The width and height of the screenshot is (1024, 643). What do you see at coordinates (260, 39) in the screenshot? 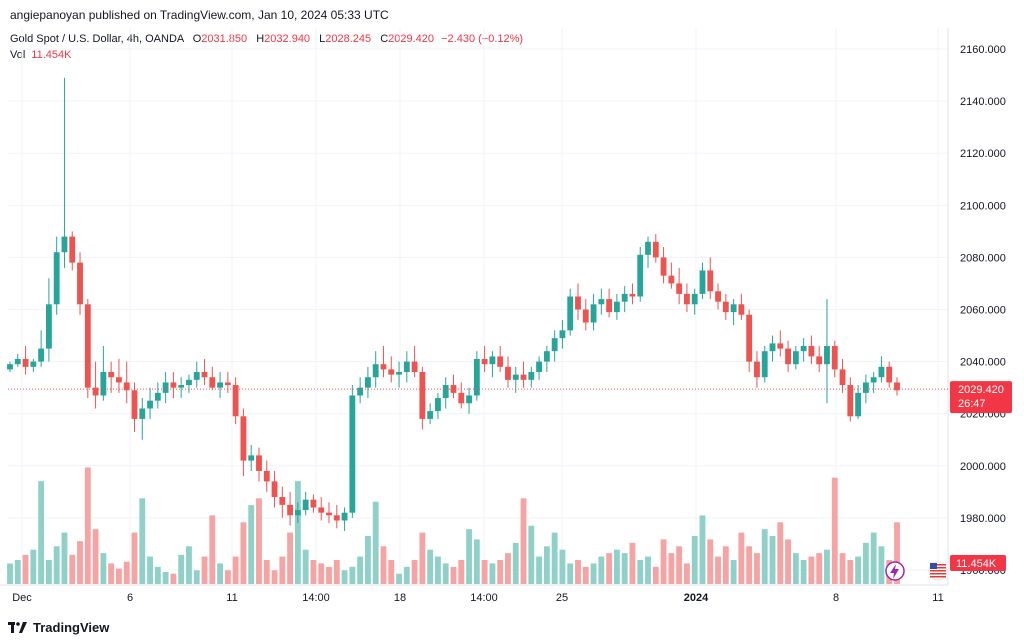
I see `high-label: H` at bounding box center [260, 39].